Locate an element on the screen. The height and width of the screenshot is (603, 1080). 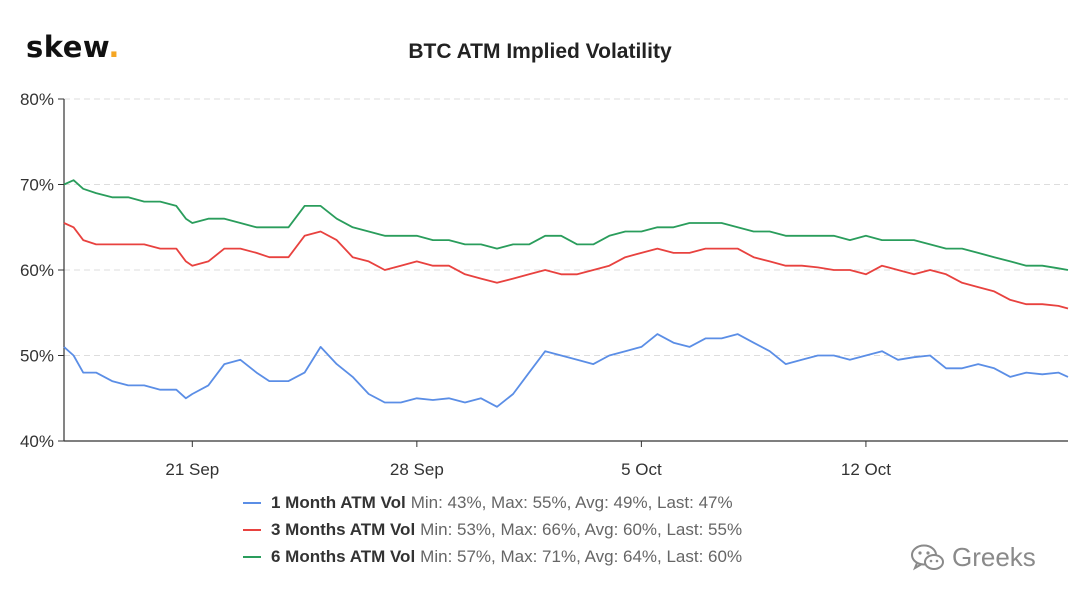
series-line-6m is located at coordinates (566, 225).